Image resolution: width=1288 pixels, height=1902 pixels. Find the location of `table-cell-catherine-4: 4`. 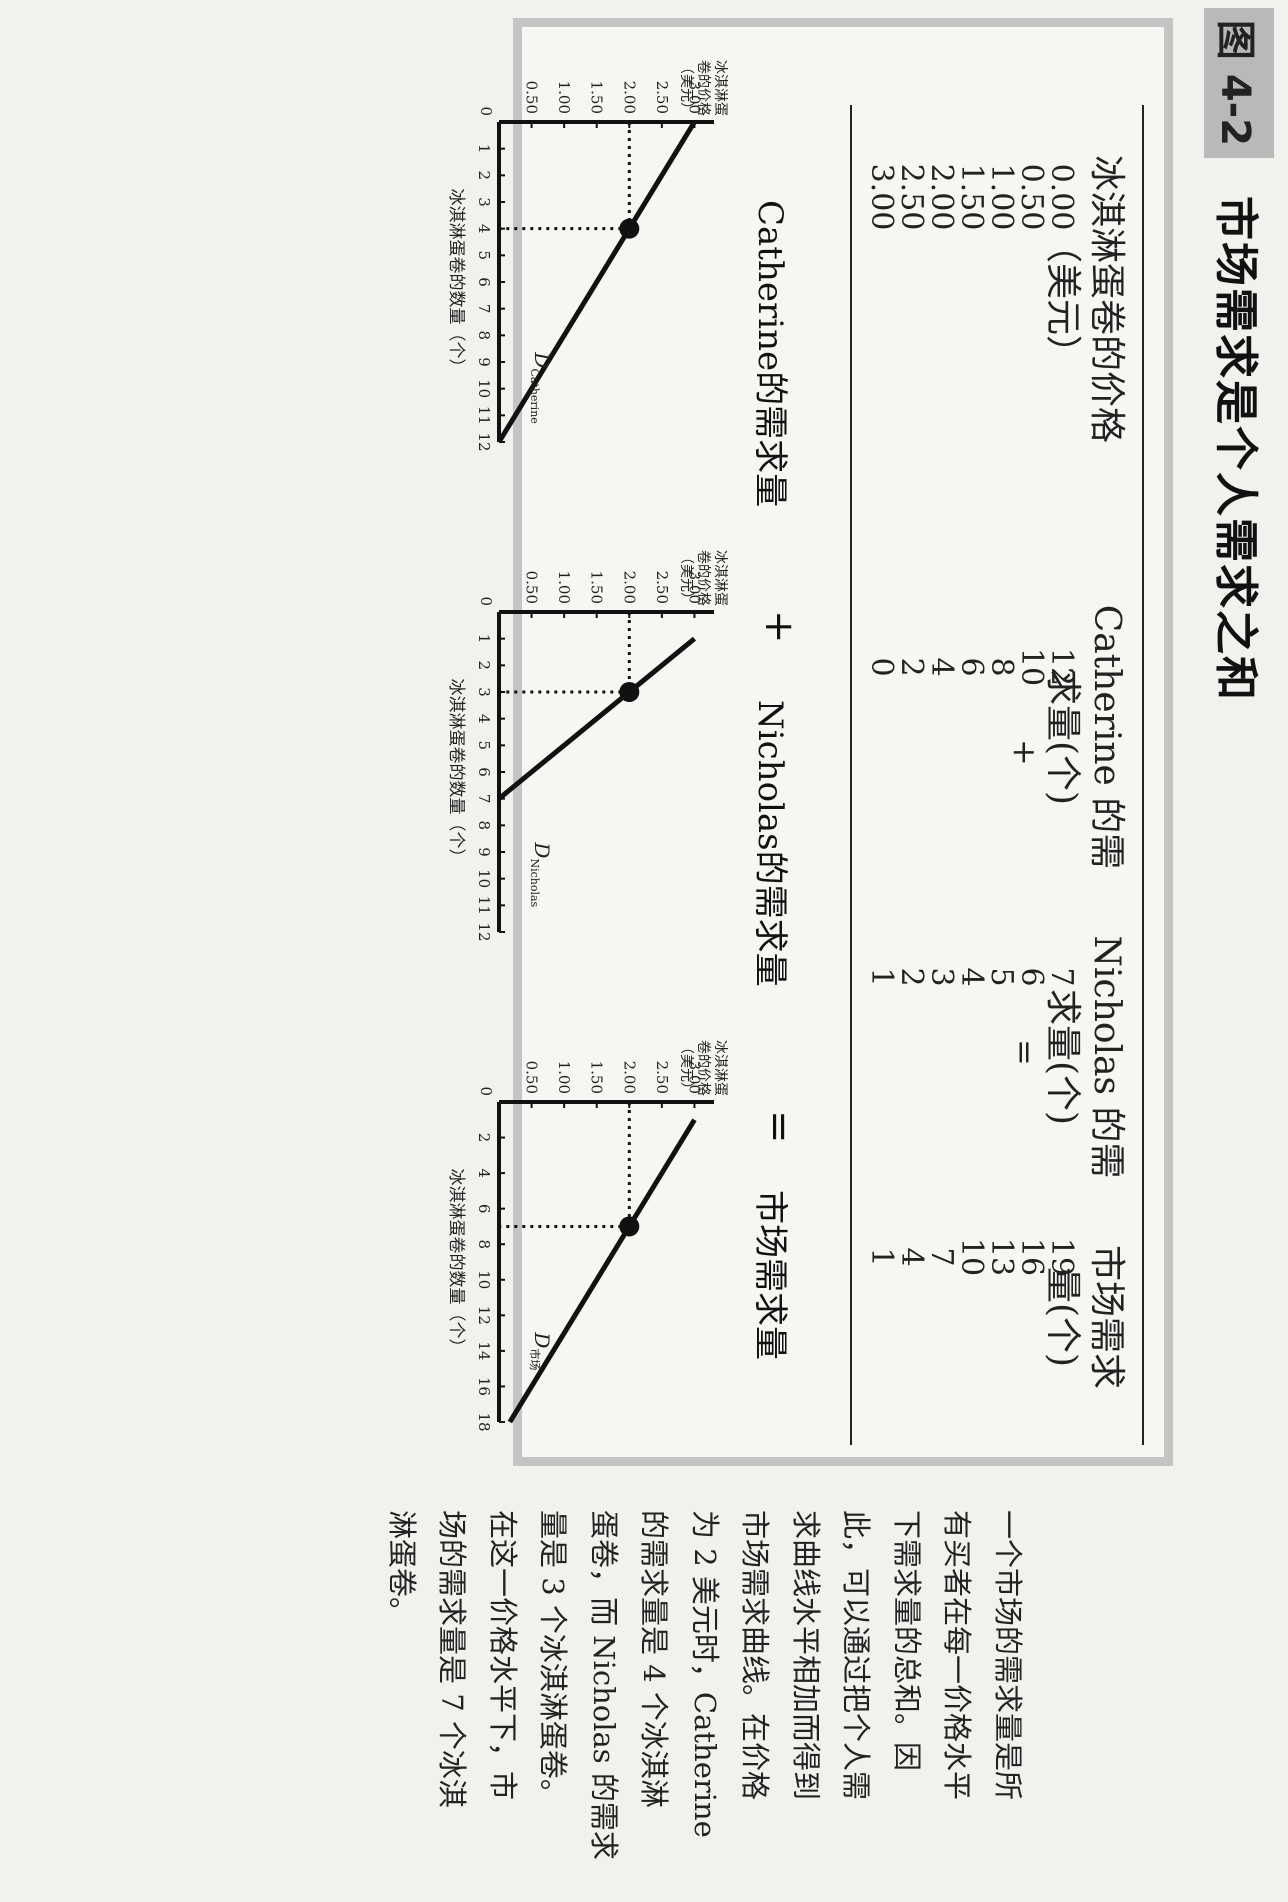

table-cell-catherine-4: 4 is located at coordinates (941, 667).